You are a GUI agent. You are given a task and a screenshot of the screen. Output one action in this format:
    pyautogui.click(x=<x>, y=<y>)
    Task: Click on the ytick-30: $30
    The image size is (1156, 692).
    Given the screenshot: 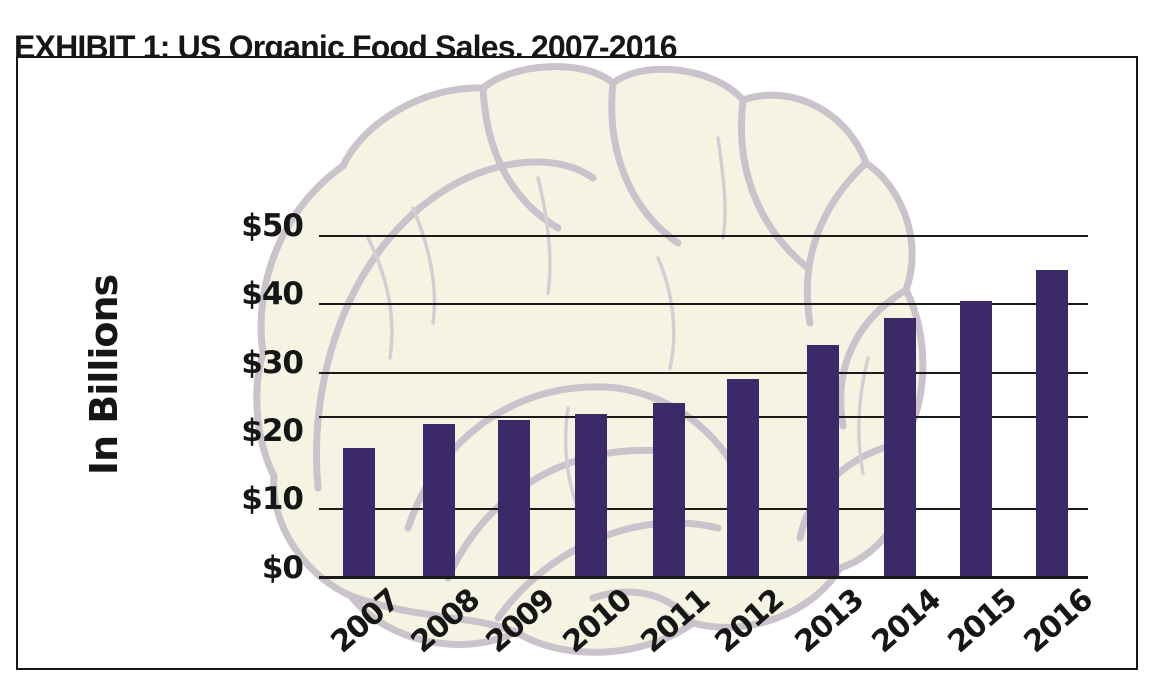 What is the action you would take?
    pyautogui.click(x=272, y=362)
    